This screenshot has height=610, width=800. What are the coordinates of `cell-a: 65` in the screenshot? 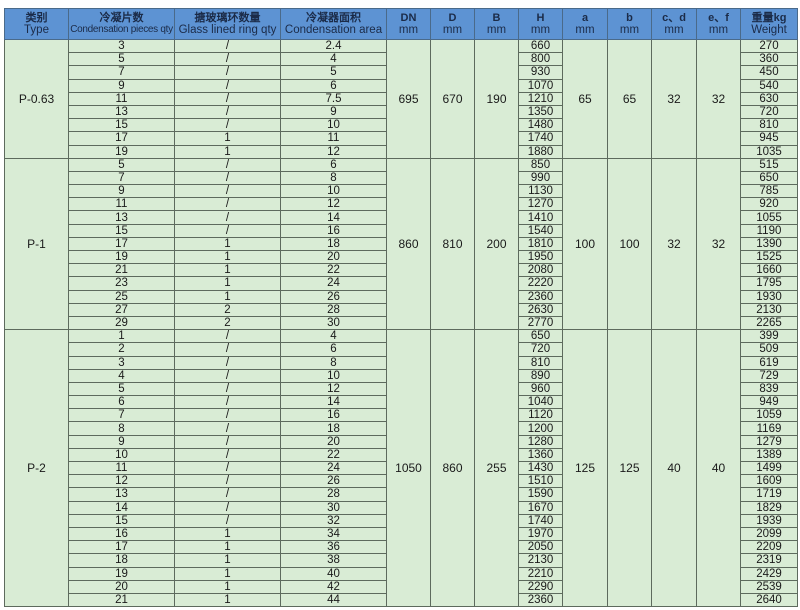 It's located at (585, 99).